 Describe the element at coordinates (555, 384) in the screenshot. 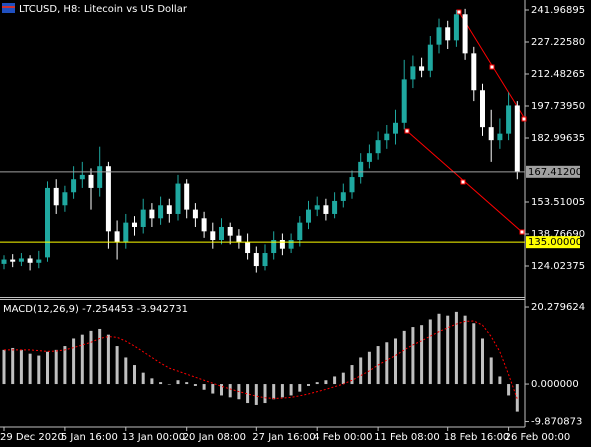

I see `y-tick-label: 0.000000` at that location.